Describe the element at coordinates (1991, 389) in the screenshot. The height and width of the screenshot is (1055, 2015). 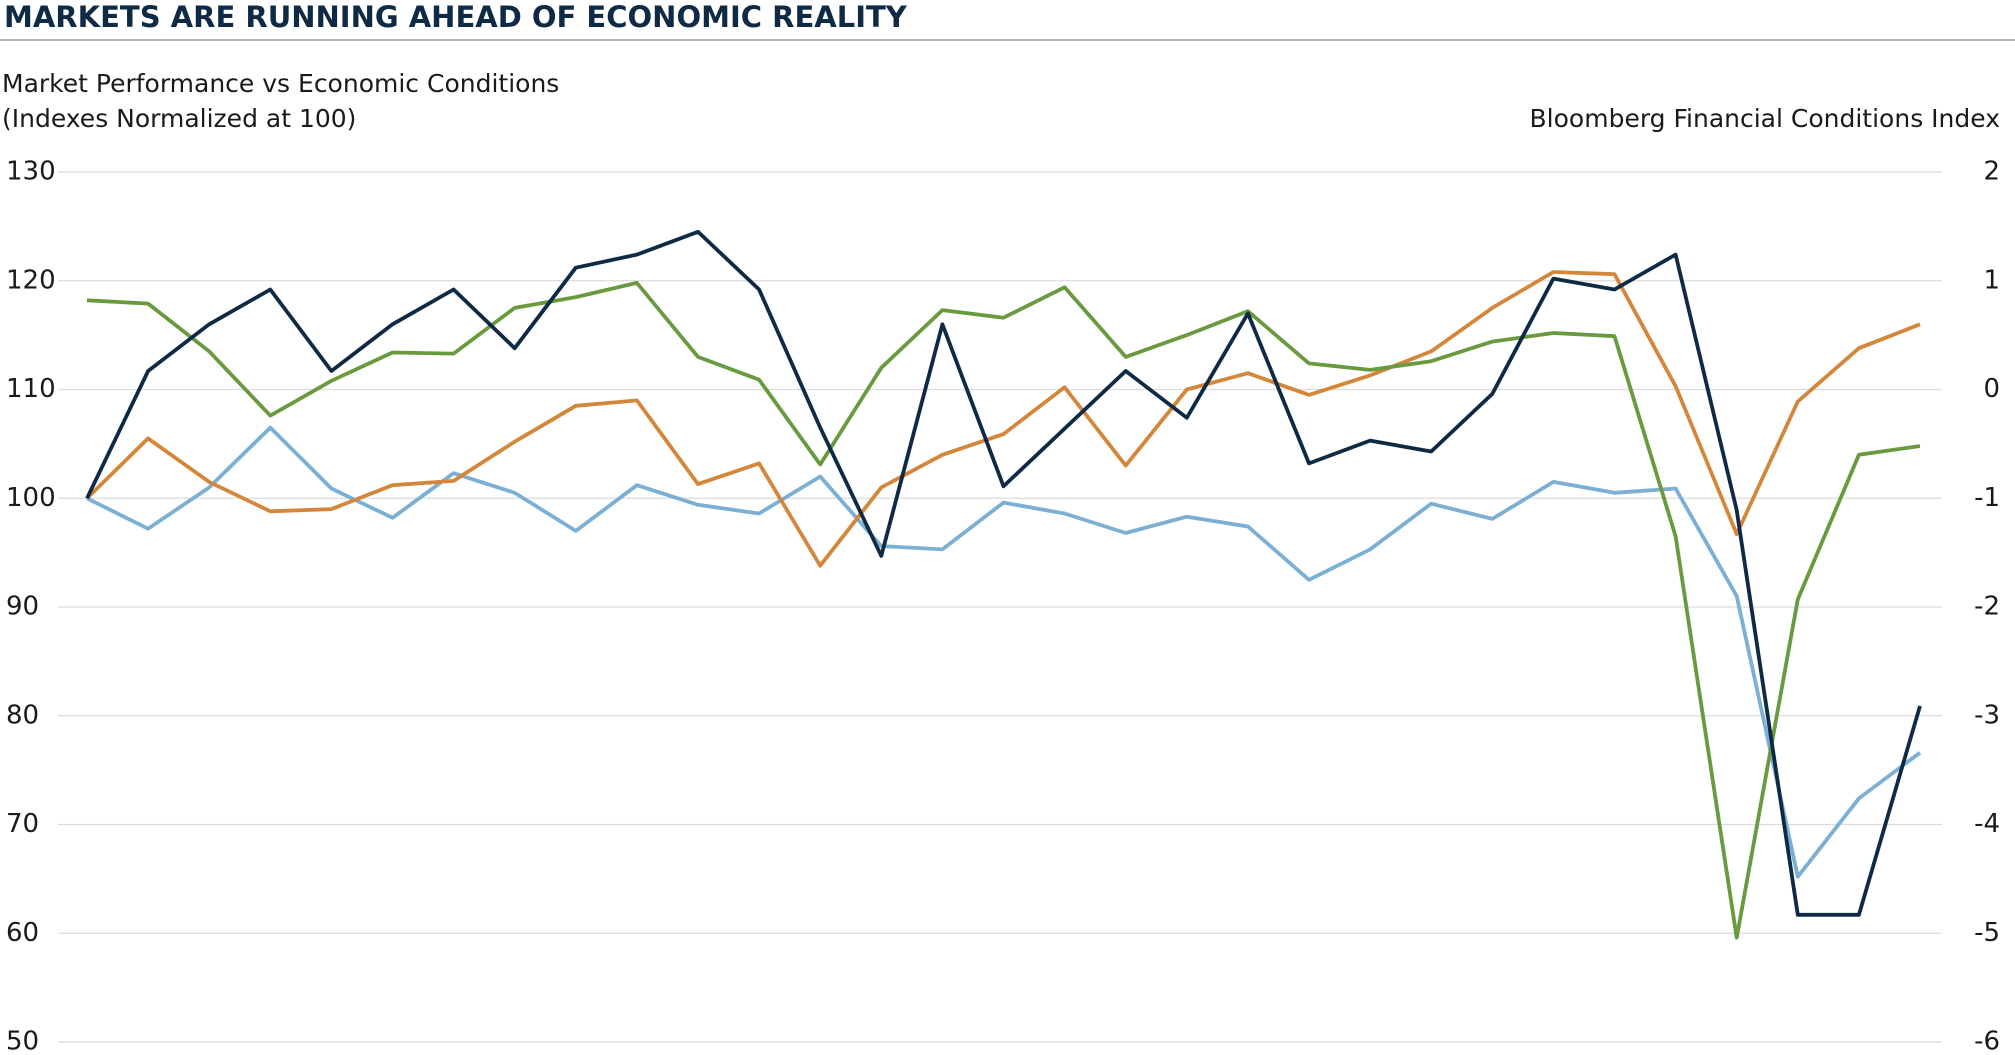
I see `y2-tick-label: 0` at that location.